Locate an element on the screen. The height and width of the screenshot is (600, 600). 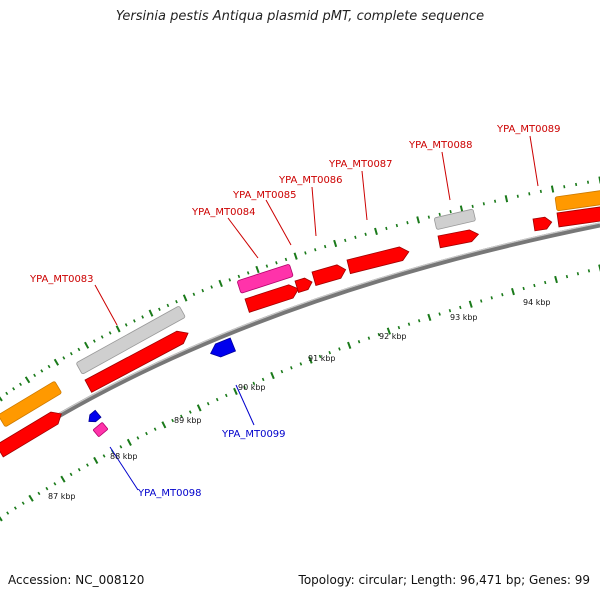
gene-label-0087: YPA_MT0087 is located at coordinates (360, 164).